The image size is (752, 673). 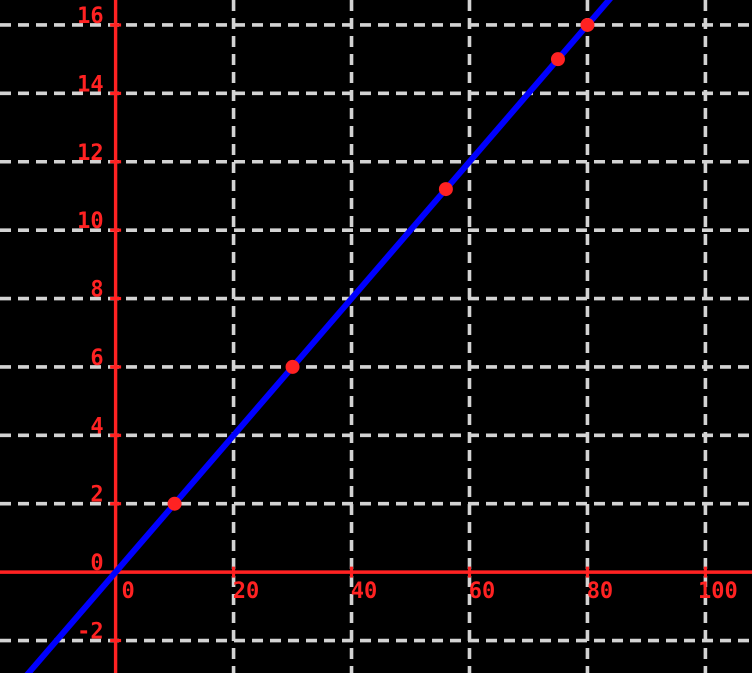 What do you see at coordinates (96, 426) in the screenshot?
I see `y-tick-label: 4` at bounding box center [96, 426].